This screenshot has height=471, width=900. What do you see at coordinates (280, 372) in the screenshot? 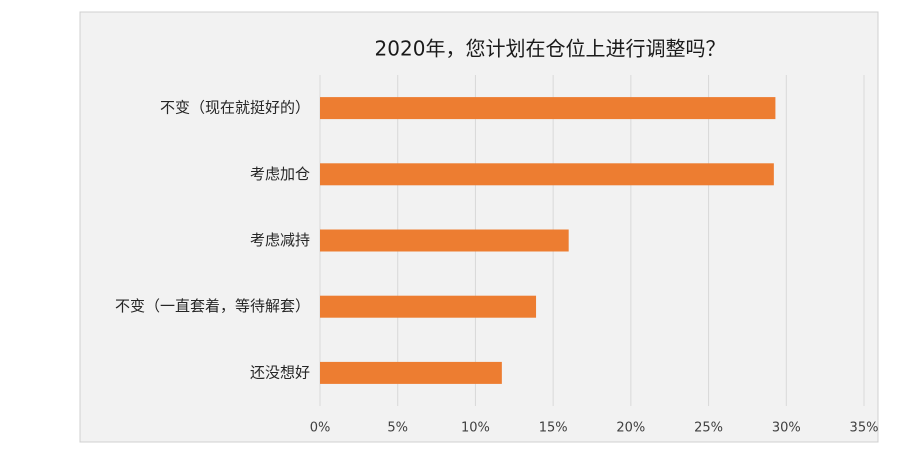
I see `y-tick-label: 还没想好` at bounding box center [280, 372].